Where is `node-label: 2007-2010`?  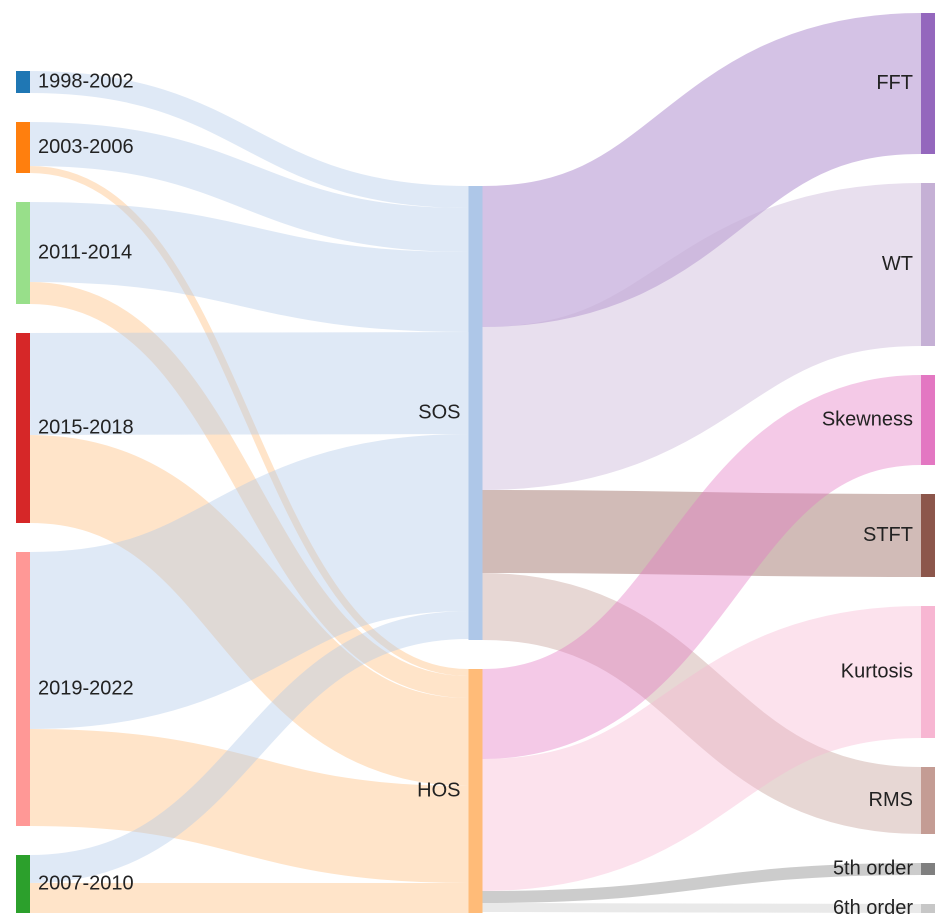 node-label: 2007-2010 is located at coordinates (86, 883).